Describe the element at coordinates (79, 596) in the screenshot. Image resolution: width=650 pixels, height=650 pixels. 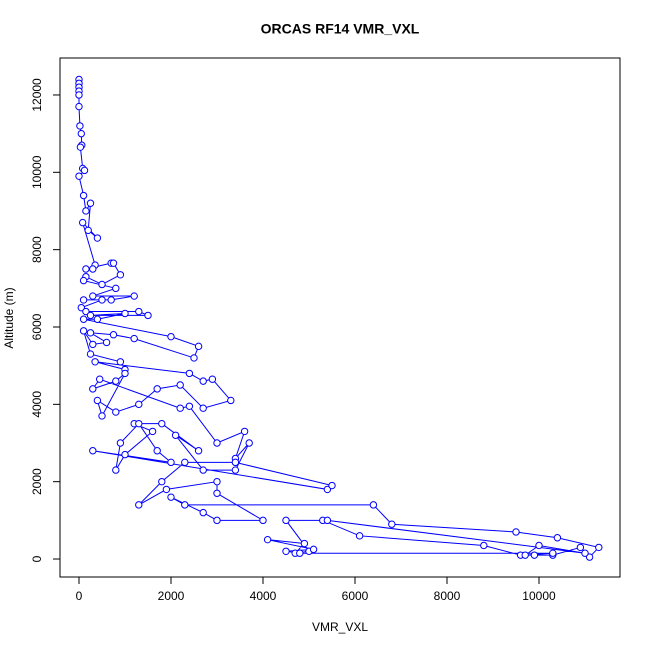
I see `x-tick-label: 0` at that location.